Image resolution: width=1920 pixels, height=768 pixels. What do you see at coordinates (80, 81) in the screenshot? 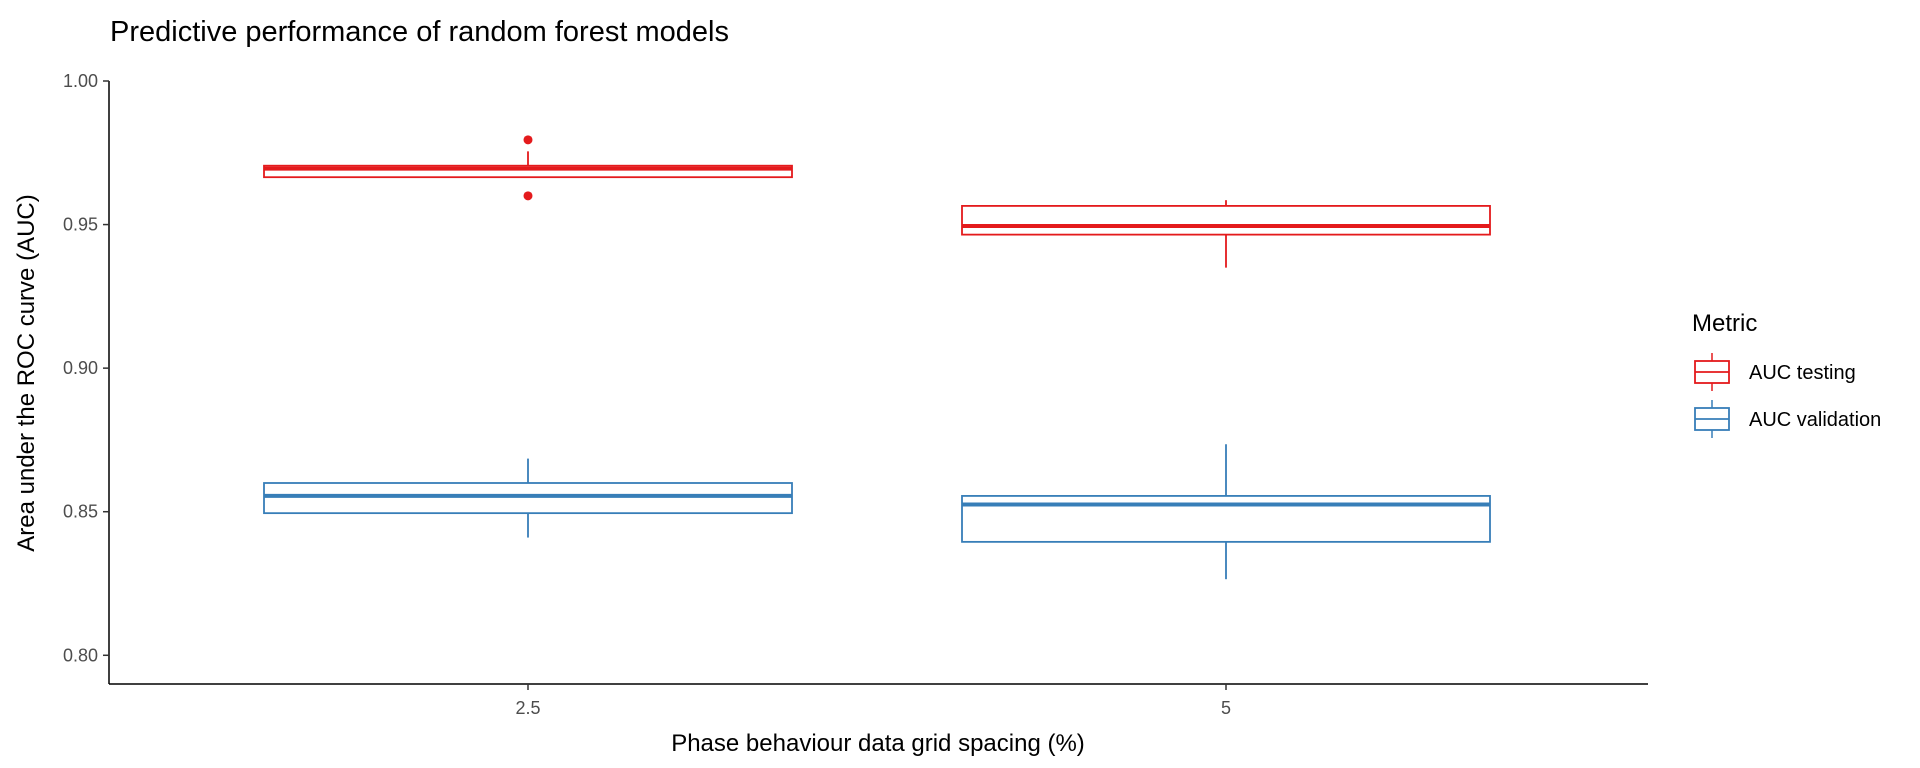
I see `y-tick-label: 1.00` at bounding box center [80, 81].